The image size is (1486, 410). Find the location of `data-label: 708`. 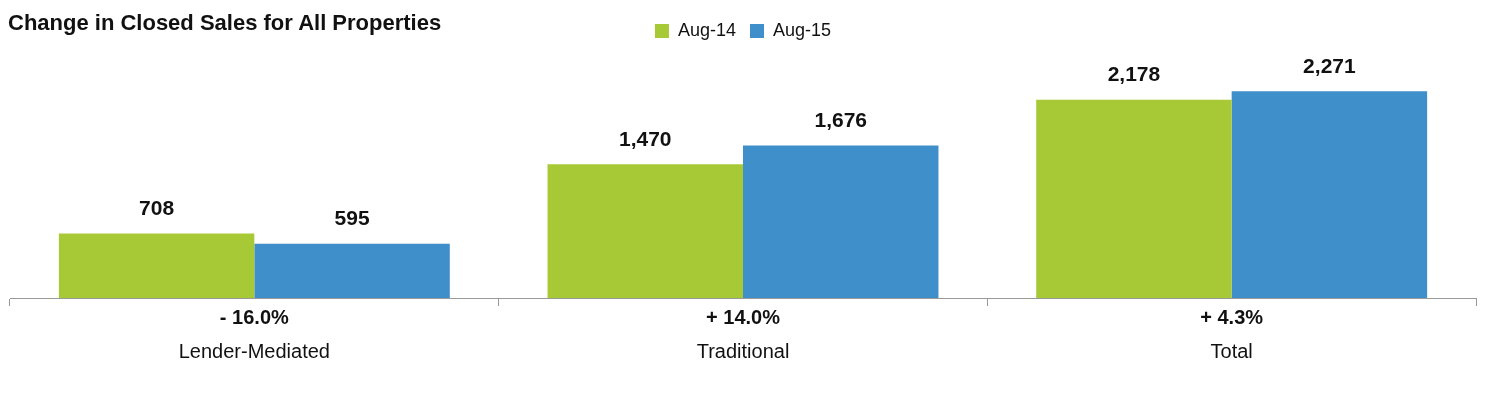

data-label: 708 is located at coordinates (157, 207).